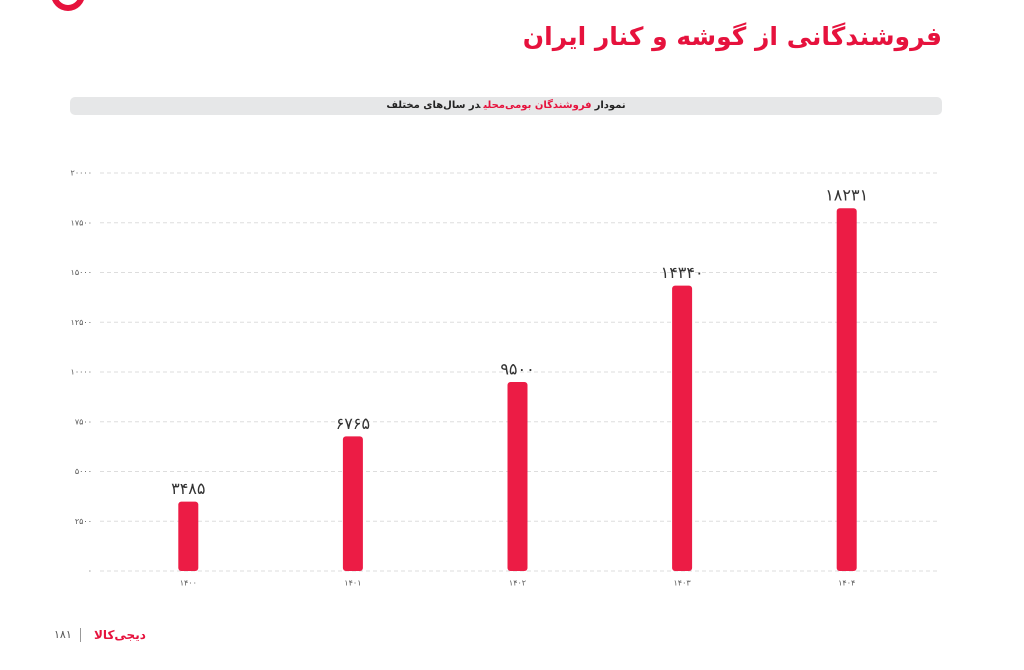  I want to click on subtitle-text: در سال‌های مختلف, so click(433, 105).